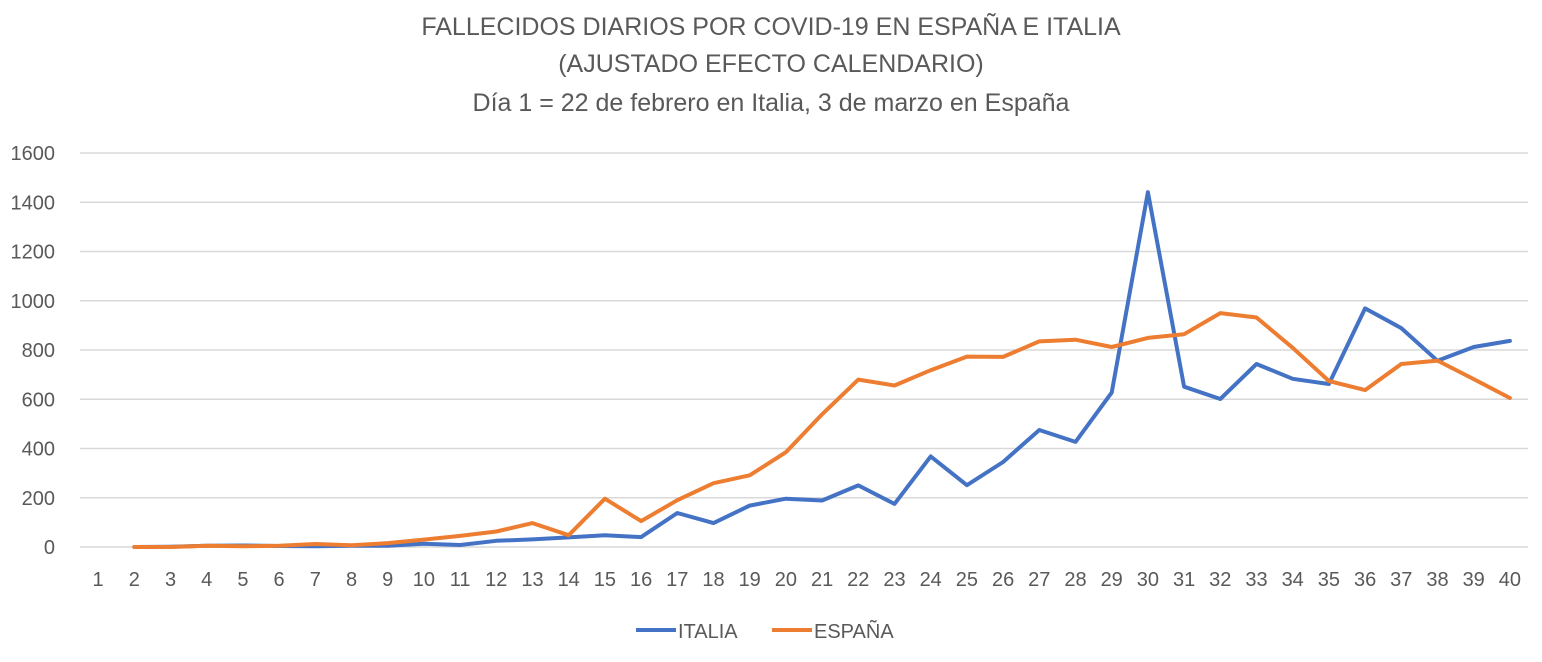  I want to click on y-tick-label: 1600, so click(33, 154).